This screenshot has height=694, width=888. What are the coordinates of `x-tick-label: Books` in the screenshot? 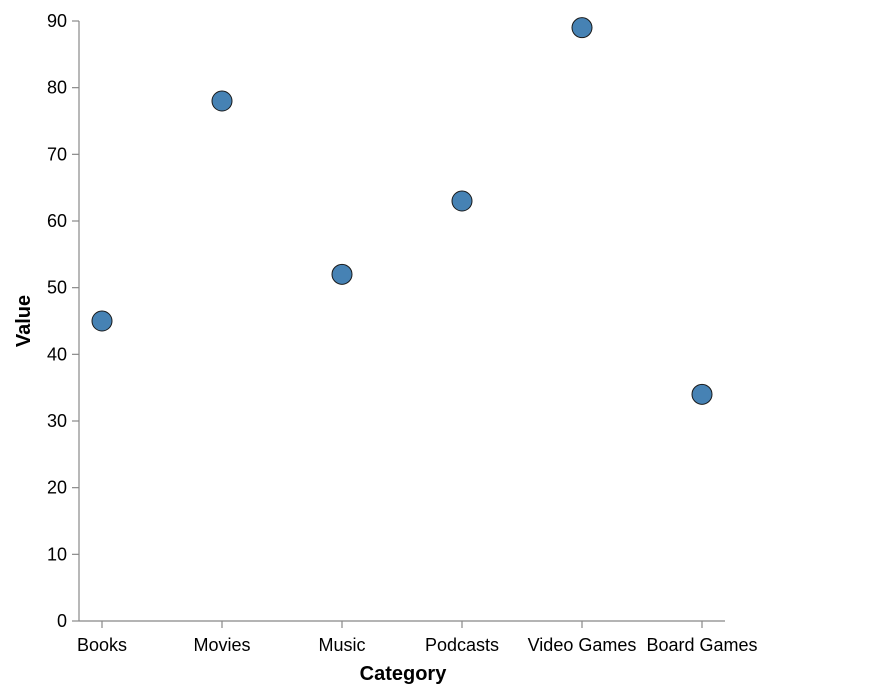 It's located at (102, 645).